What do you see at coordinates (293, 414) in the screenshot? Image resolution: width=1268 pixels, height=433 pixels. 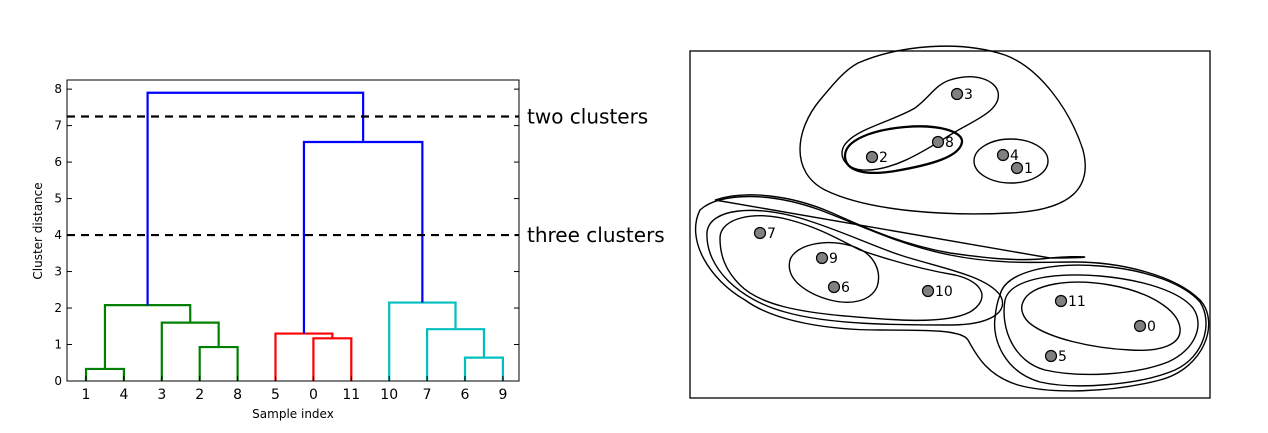 I see `x-axis-label: Sample index` at bounding box center [293, 414].